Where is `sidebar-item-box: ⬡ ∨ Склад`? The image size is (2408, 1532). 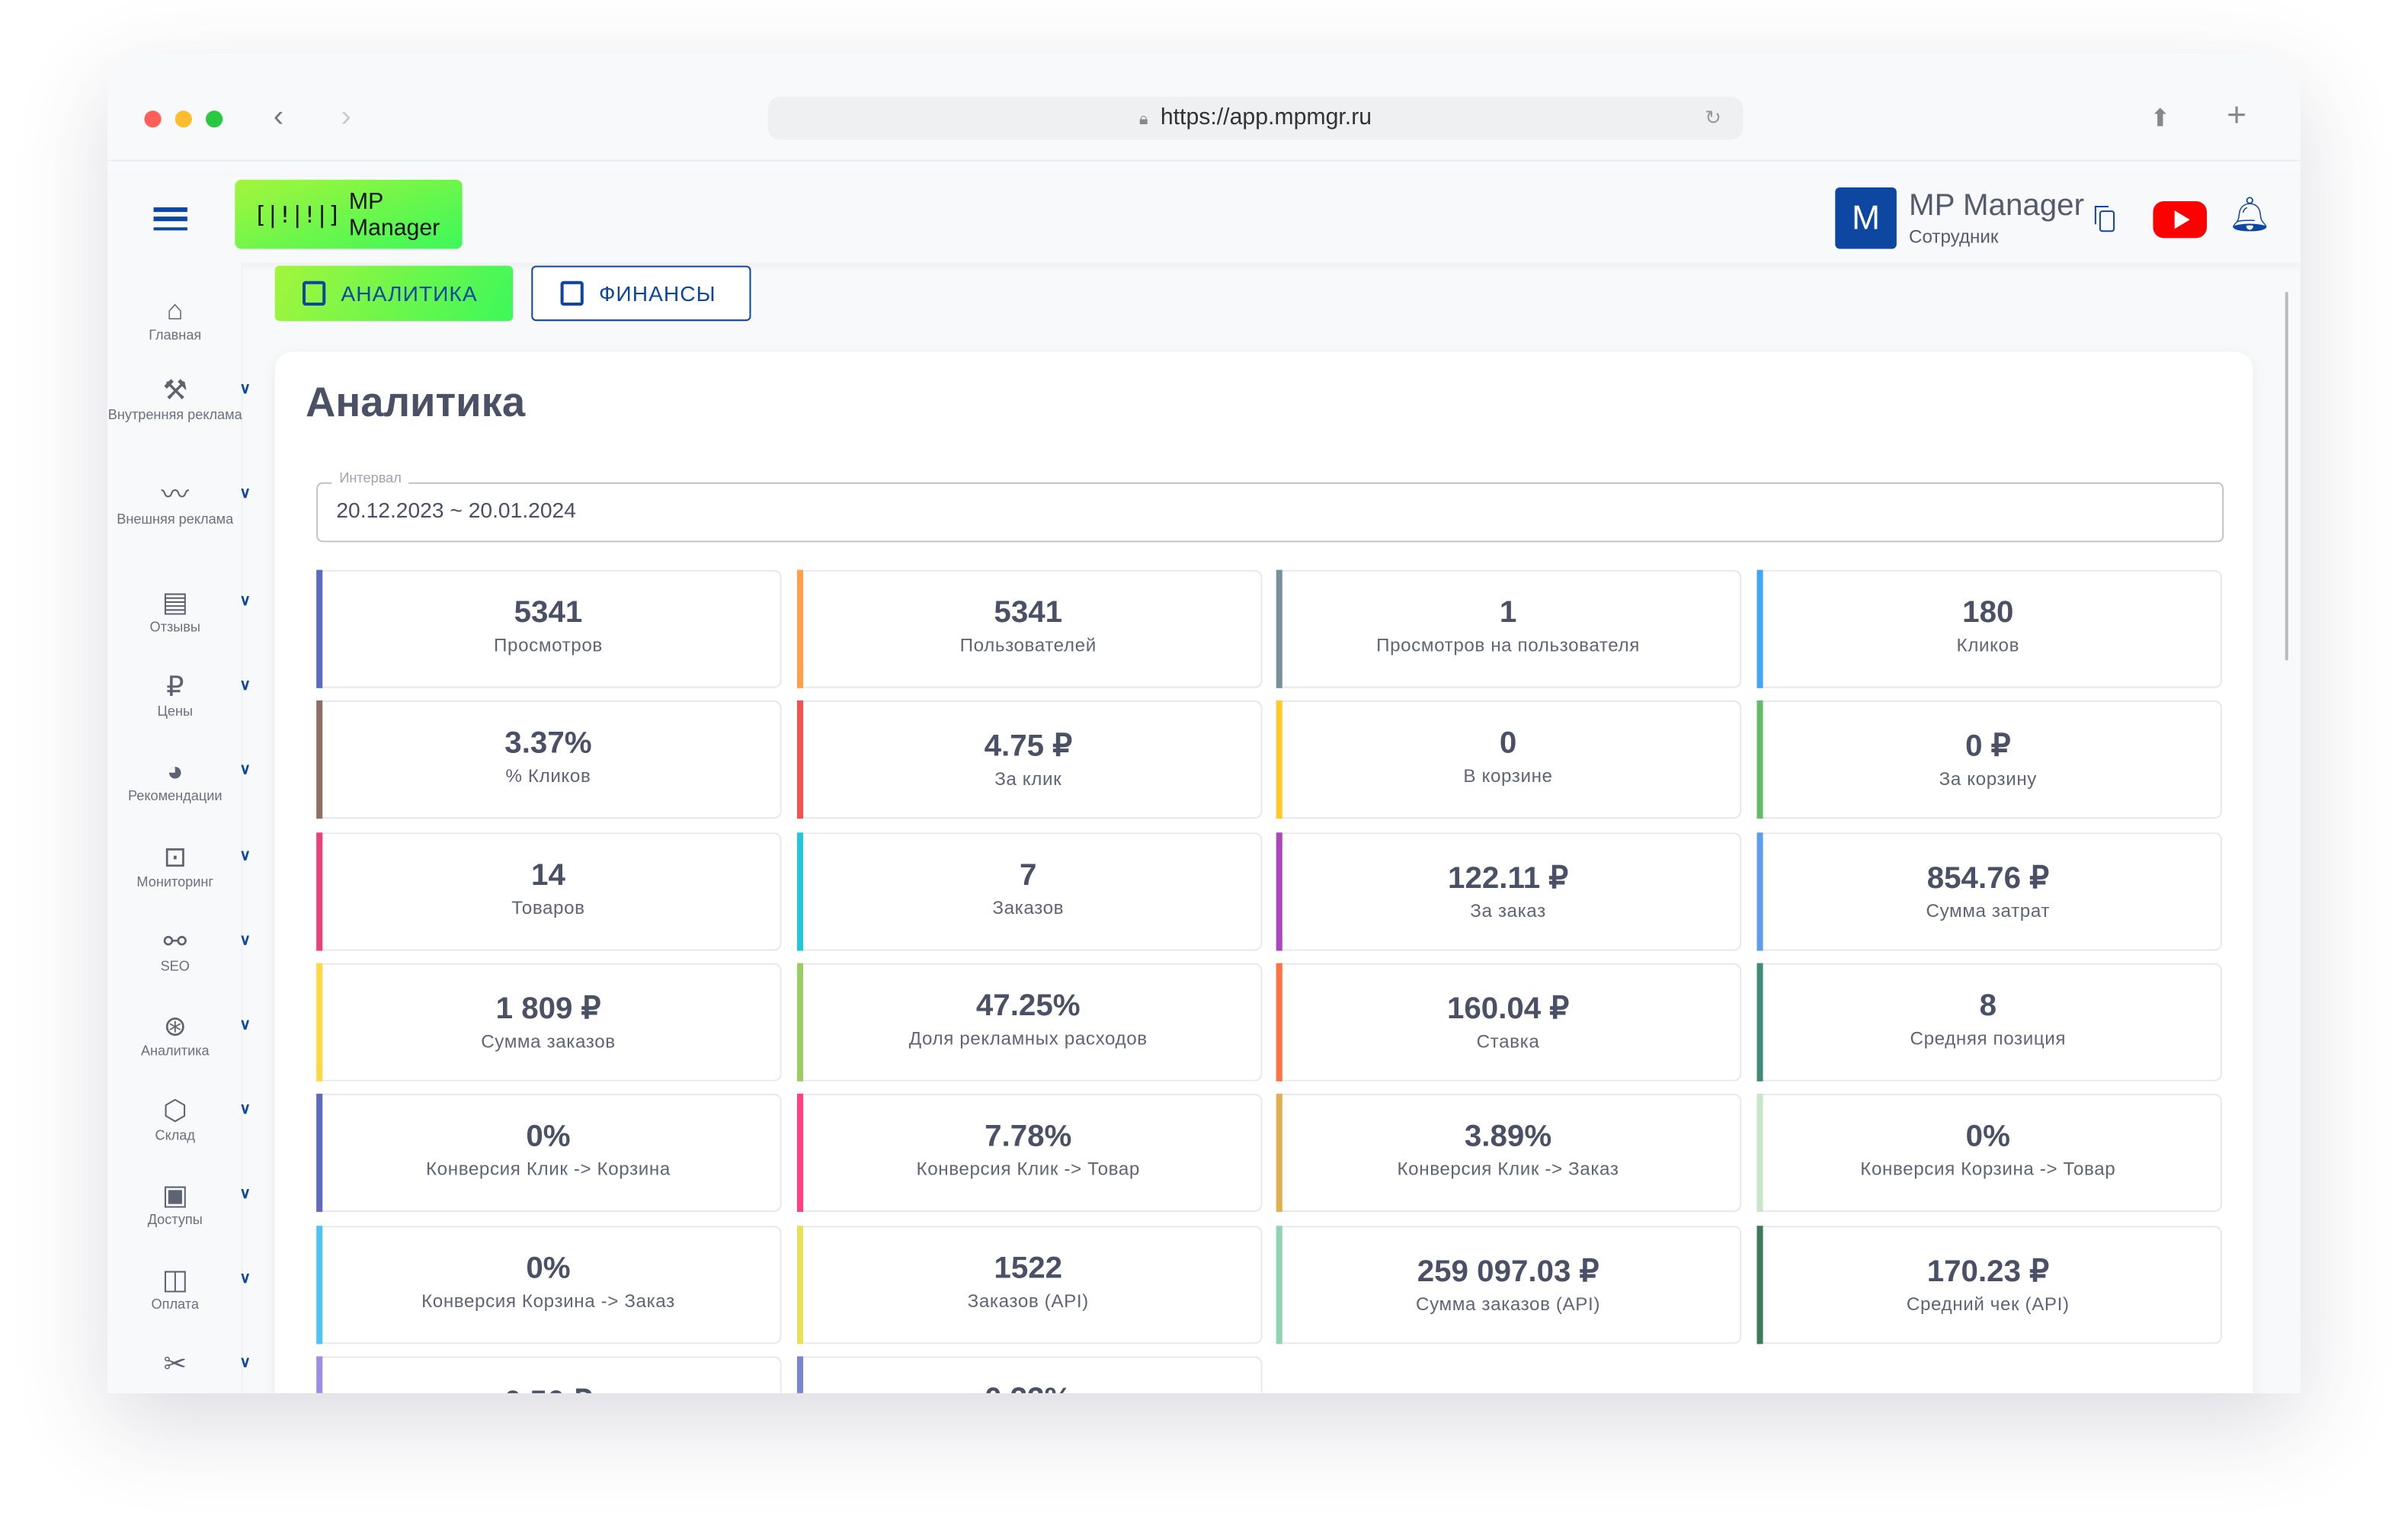
sidebar-item-box: ⬡ ∨ Склад is located at coordinates (179, 1119).